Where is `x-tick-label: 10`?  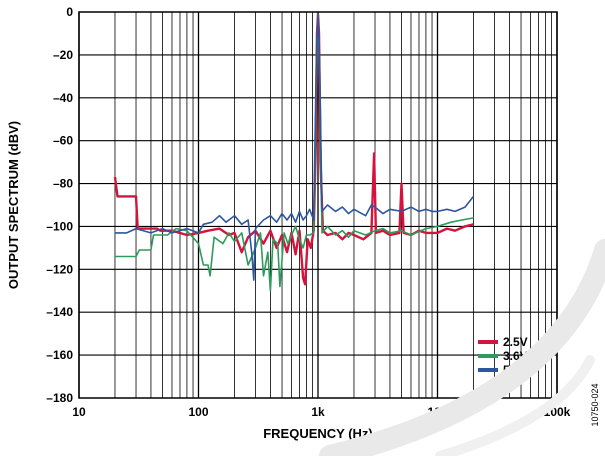
x-tick-label: 10 is located at coordinates (79, 412).